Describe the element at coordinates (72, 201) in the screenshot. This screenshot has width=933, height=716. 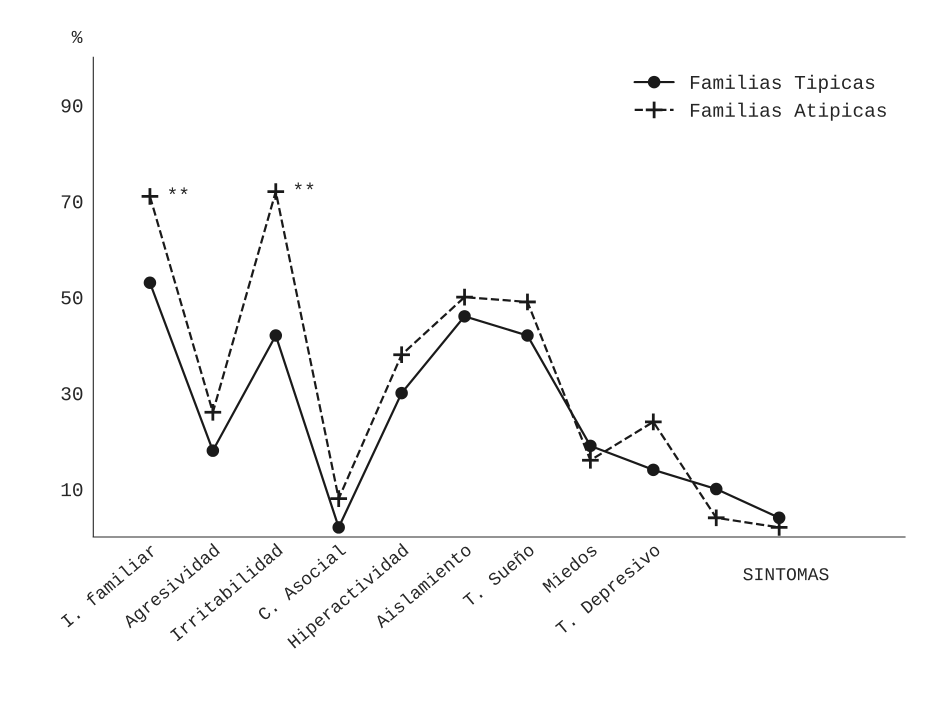
I see `y-tick-label: 70` at that location.